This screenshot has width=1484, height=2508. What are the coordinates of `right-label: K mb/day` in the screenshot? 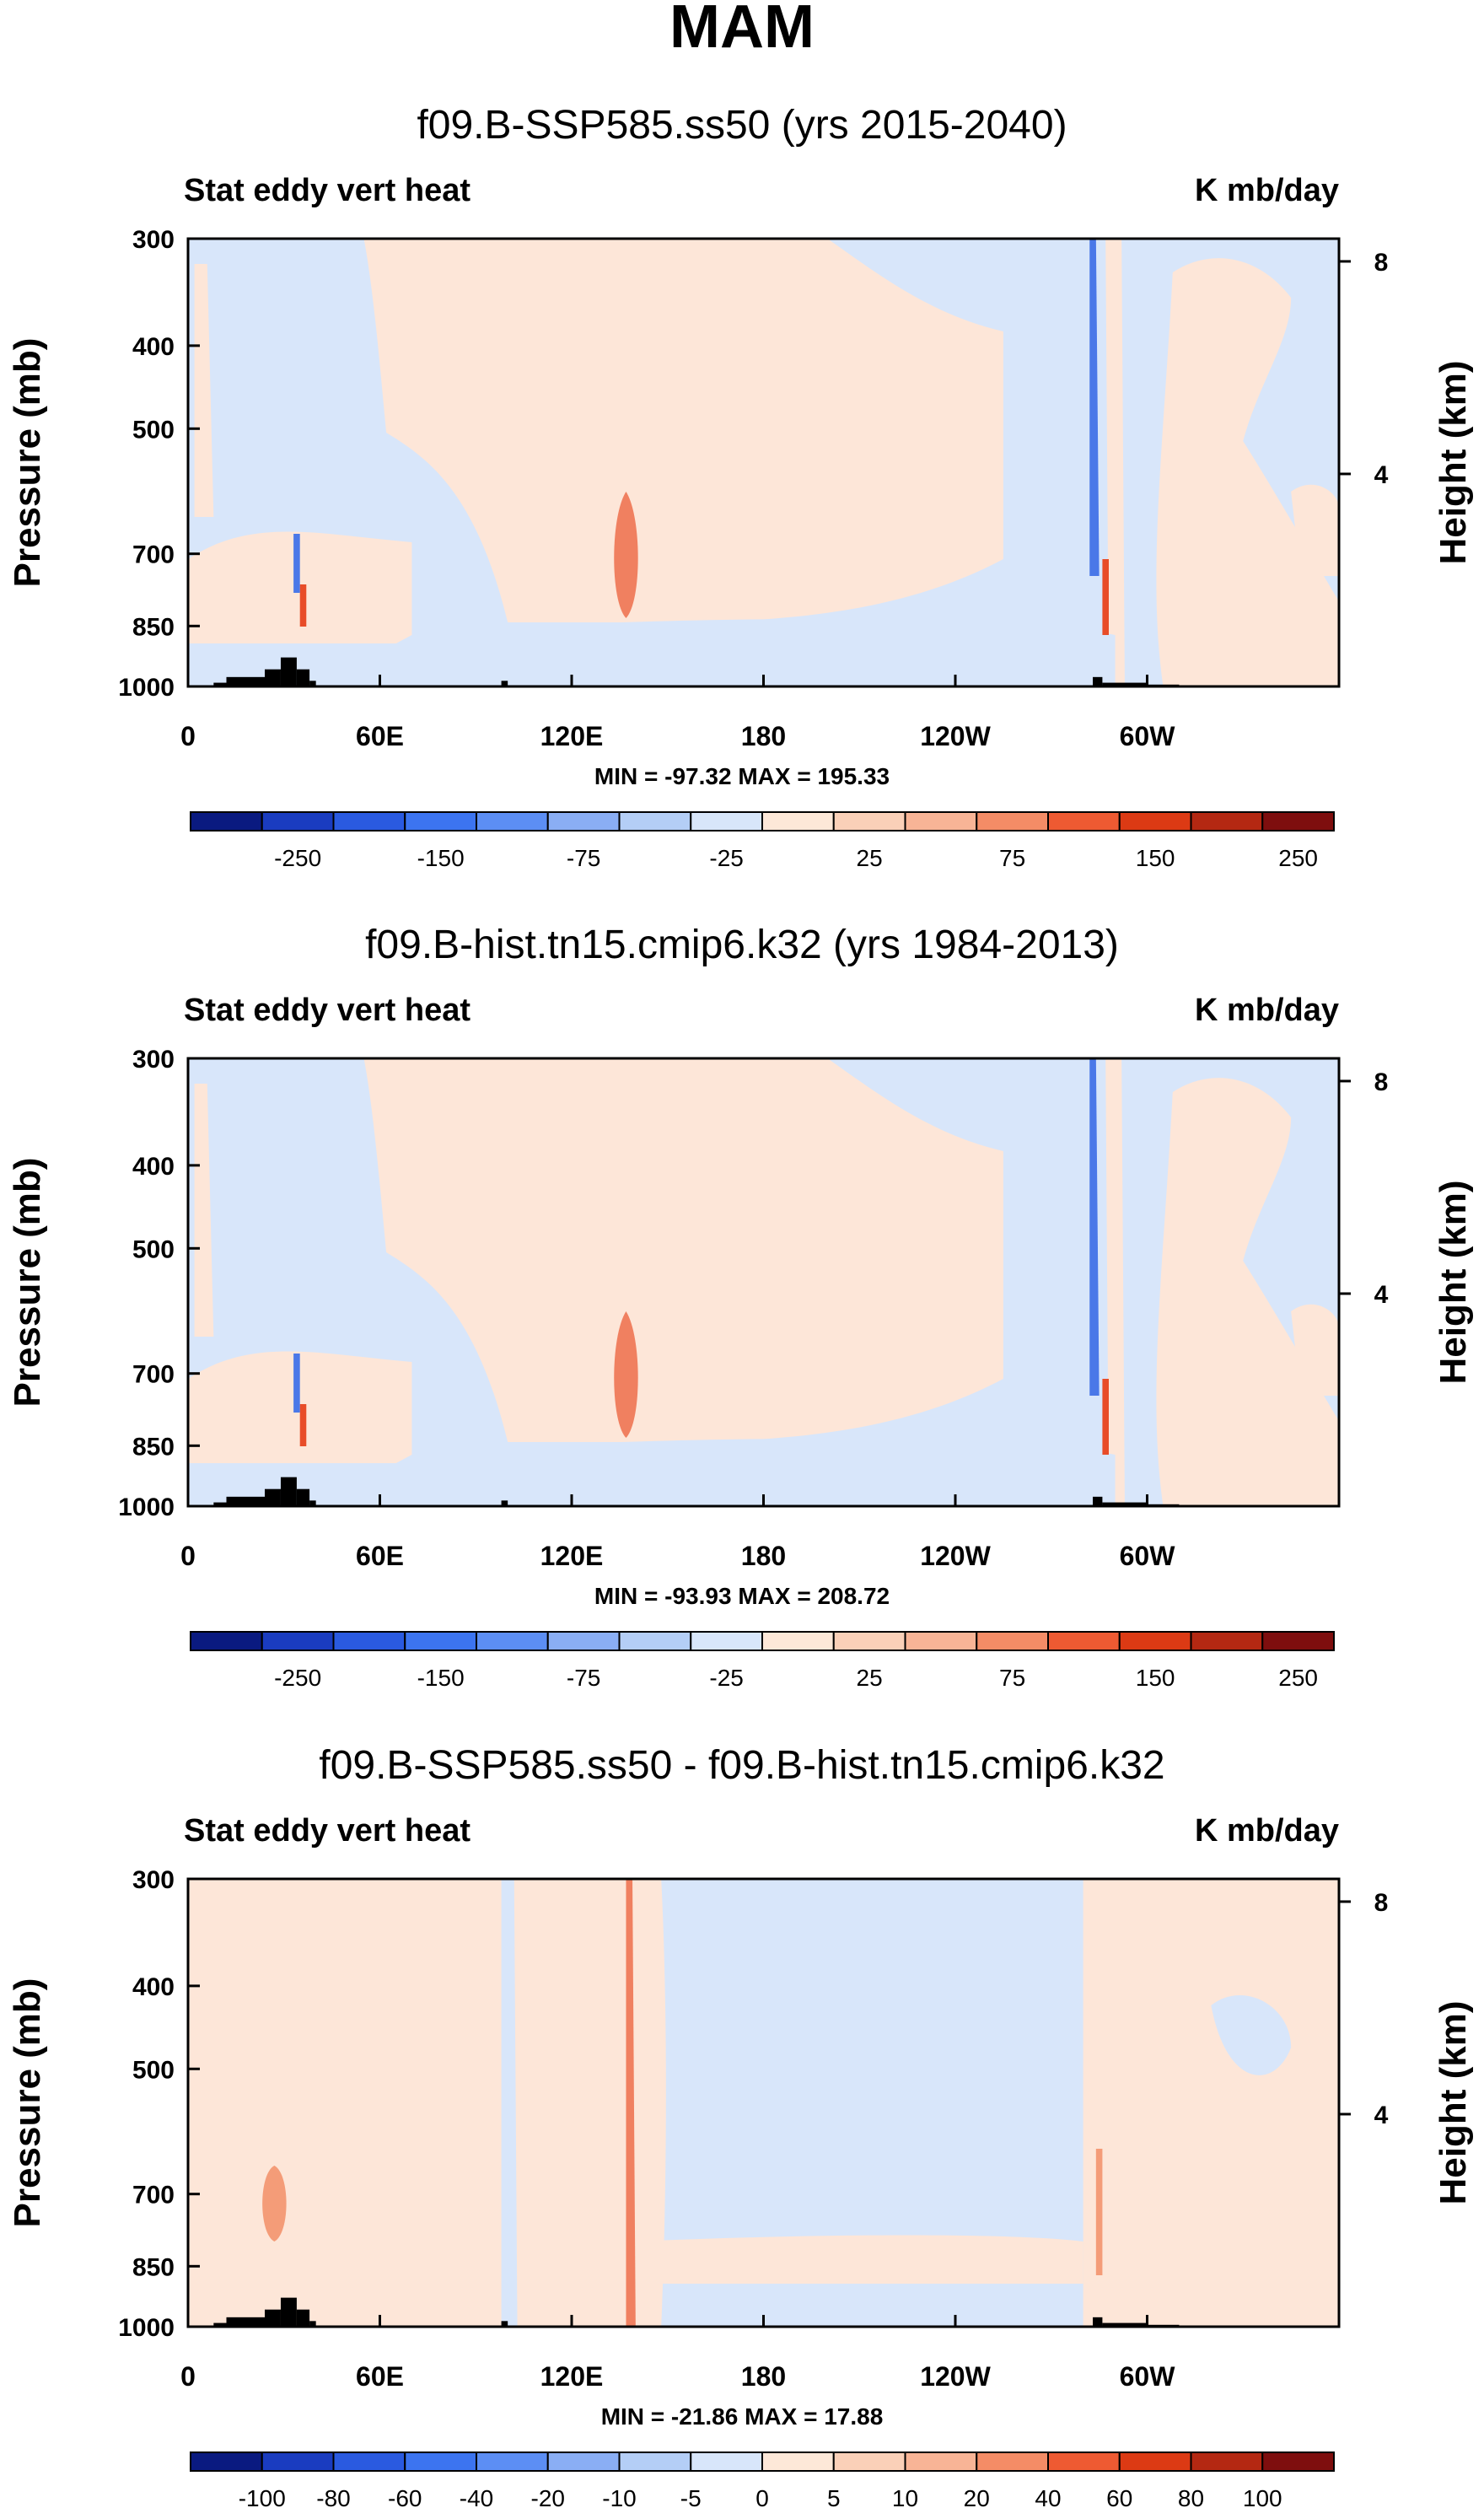 It's located at (1267, 1831).